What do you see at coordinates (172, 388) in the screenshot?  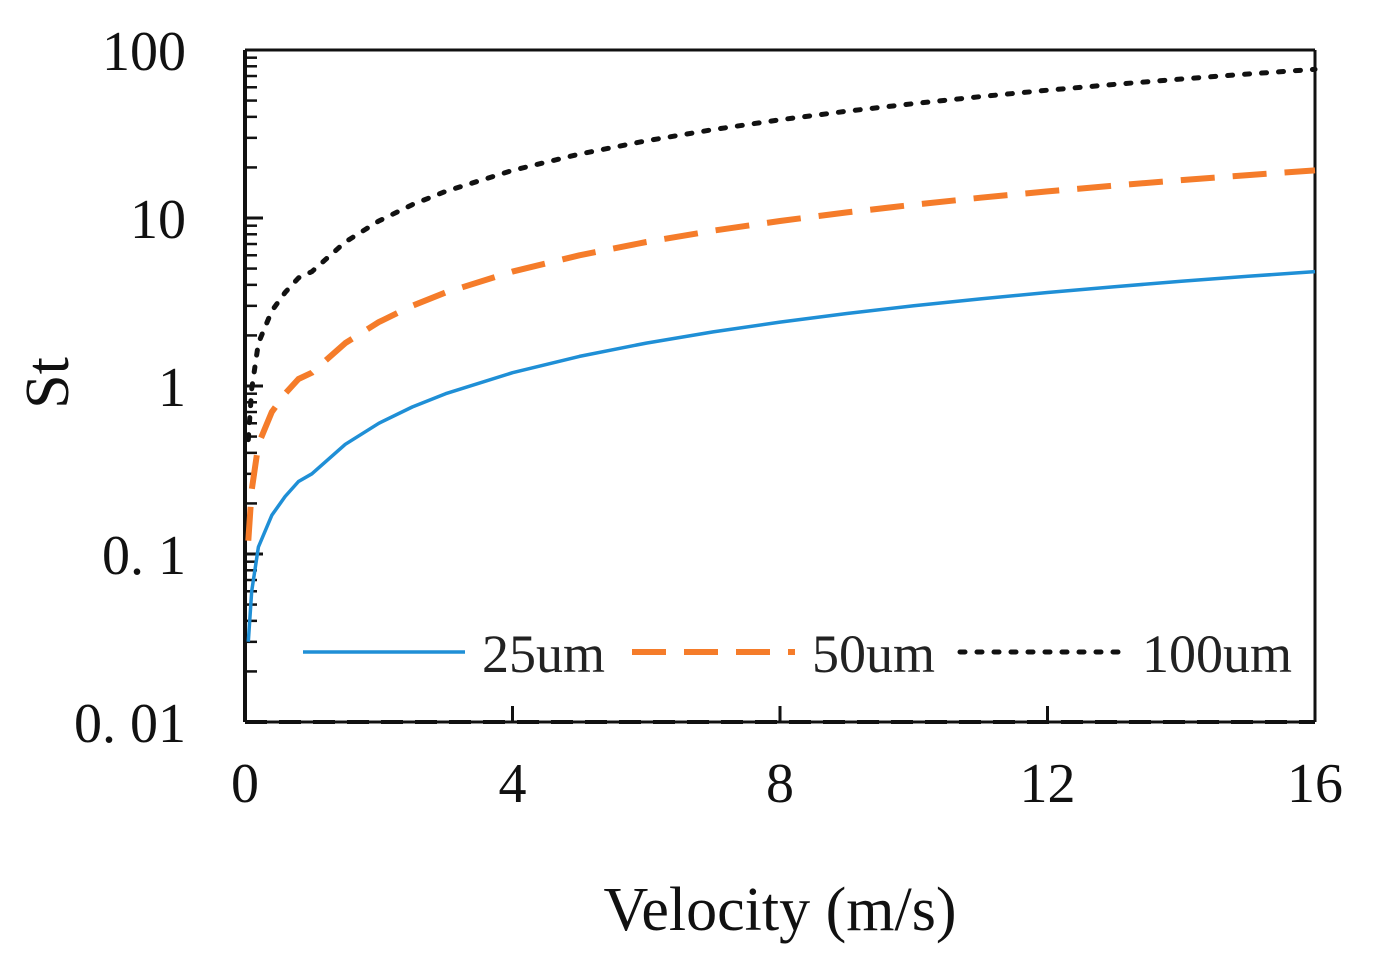 I see `y-tick-label: 1` at bounding box center [172, 388].